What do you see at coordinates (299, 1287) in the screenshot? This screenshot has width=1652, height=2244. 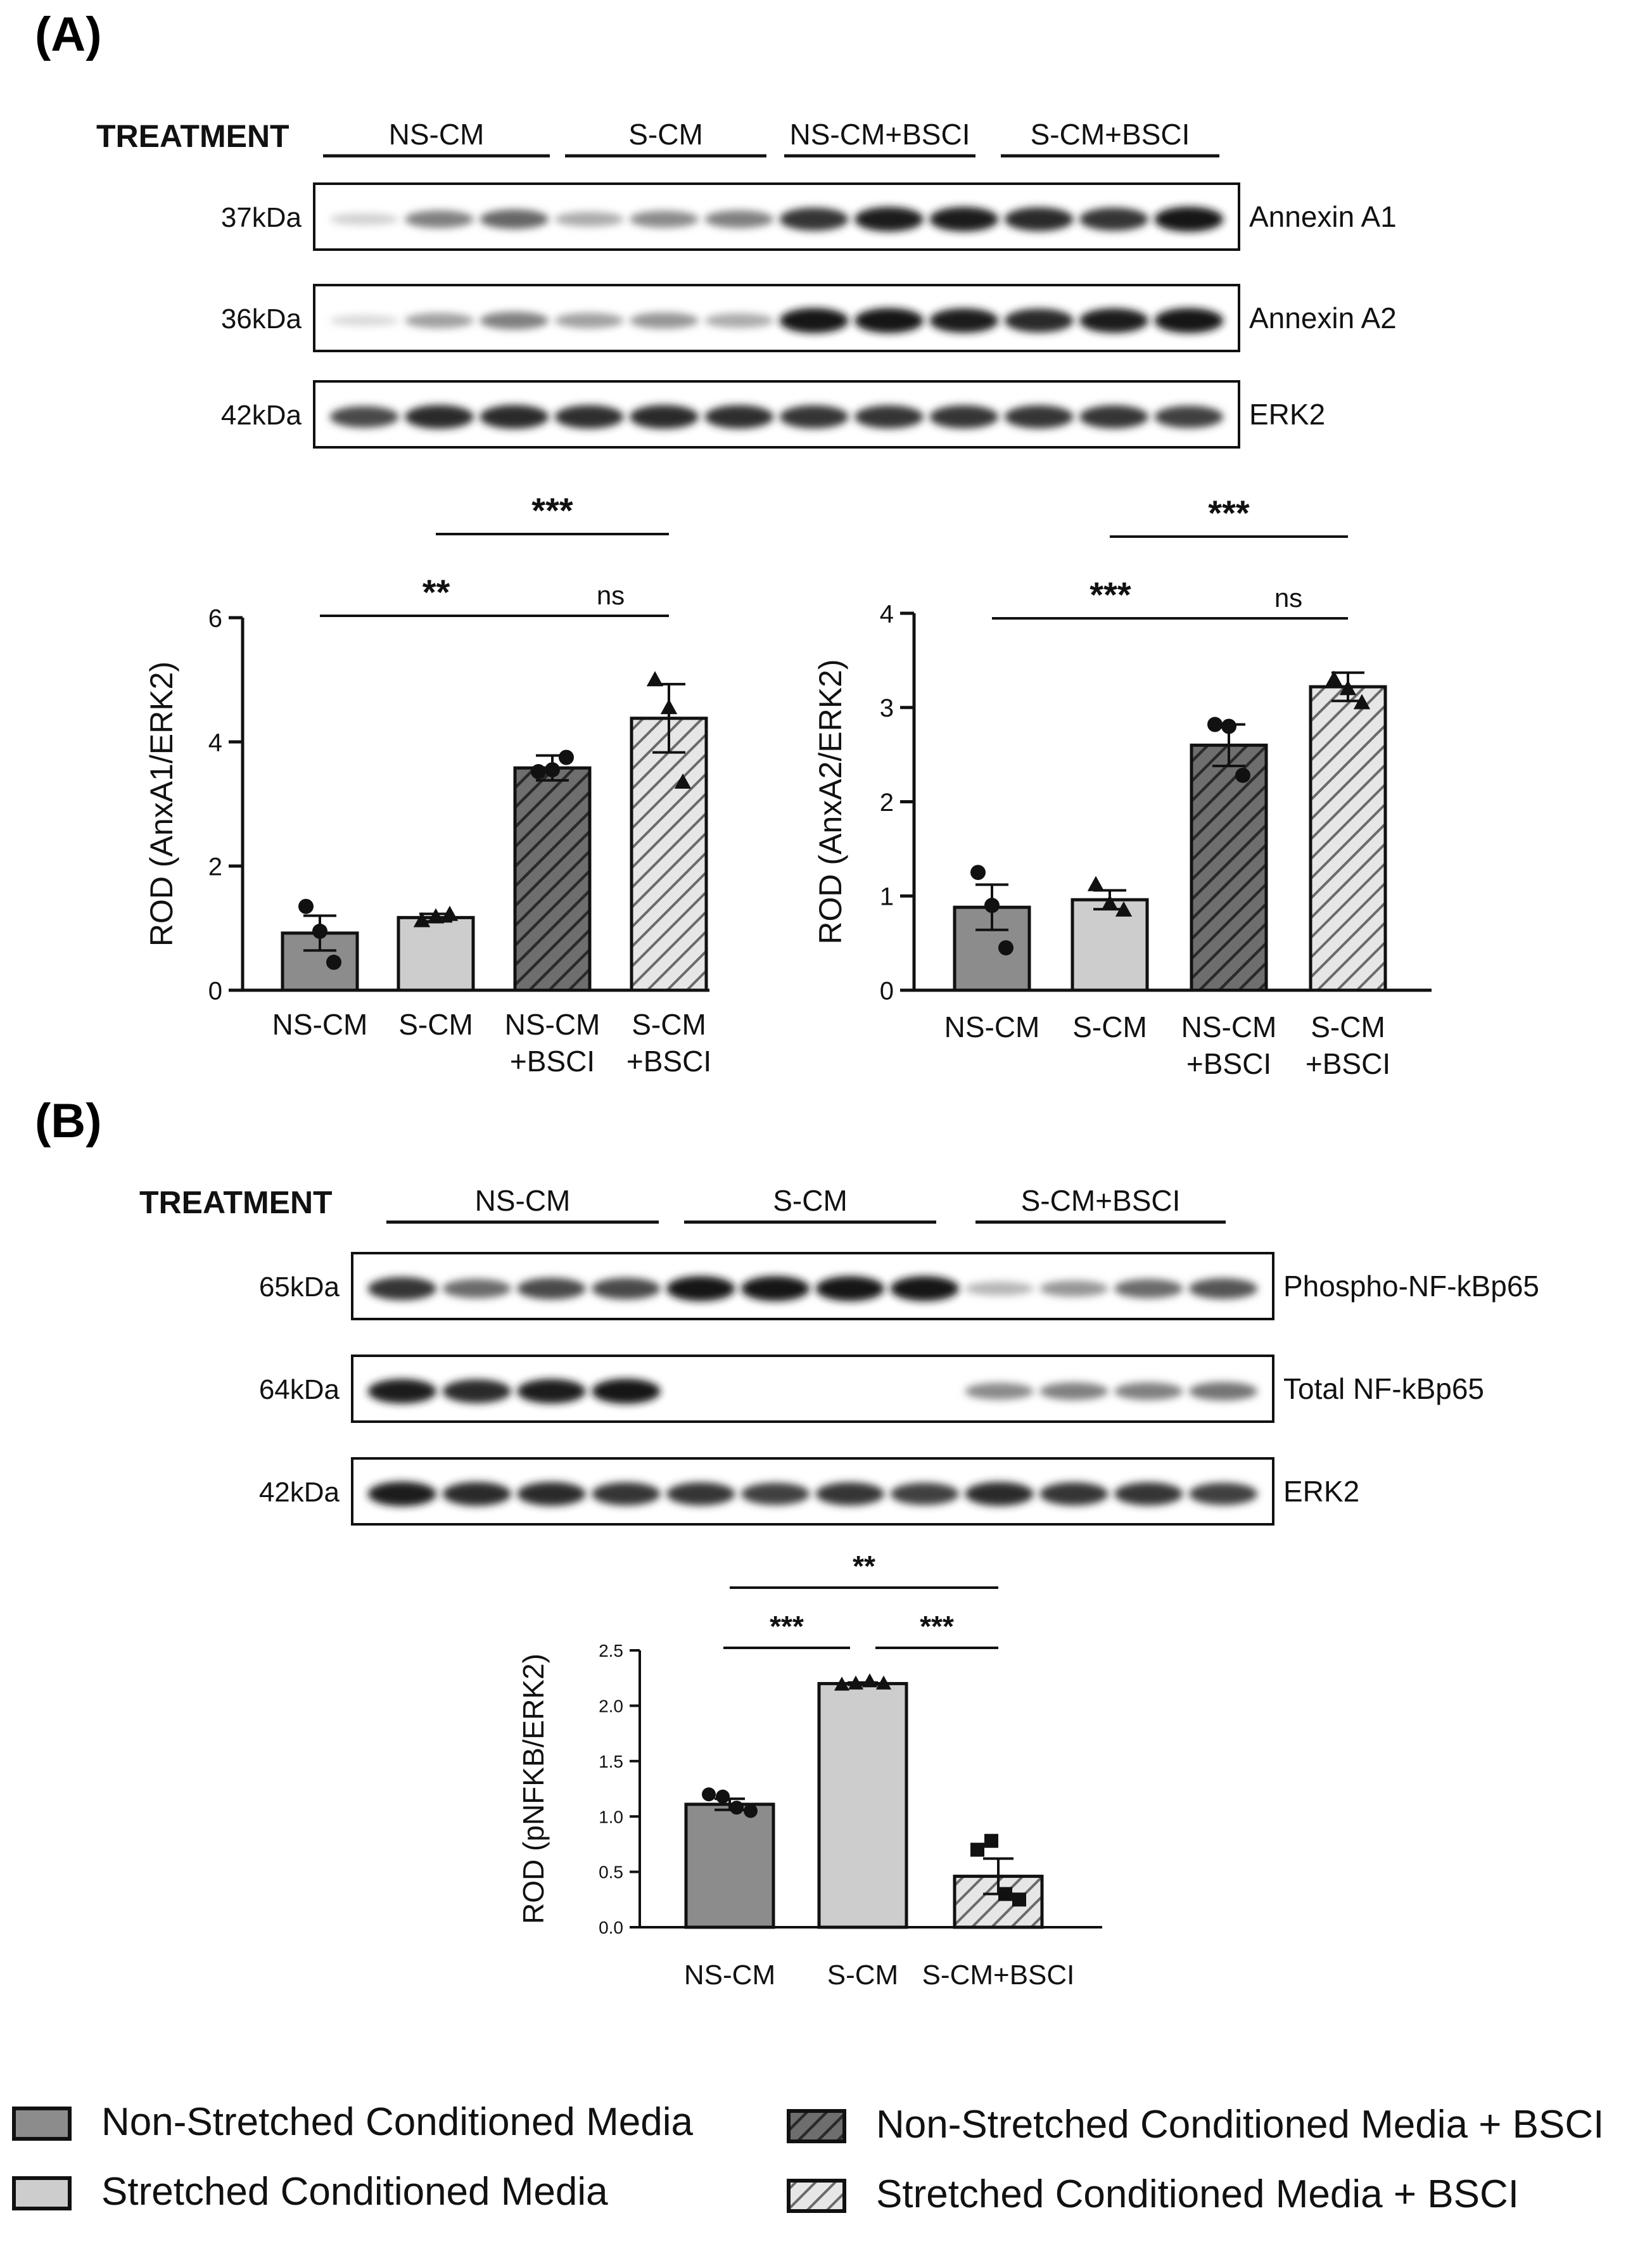 I see `molecular-weight-label: 65kDa` at bounding box center [299, 1287].